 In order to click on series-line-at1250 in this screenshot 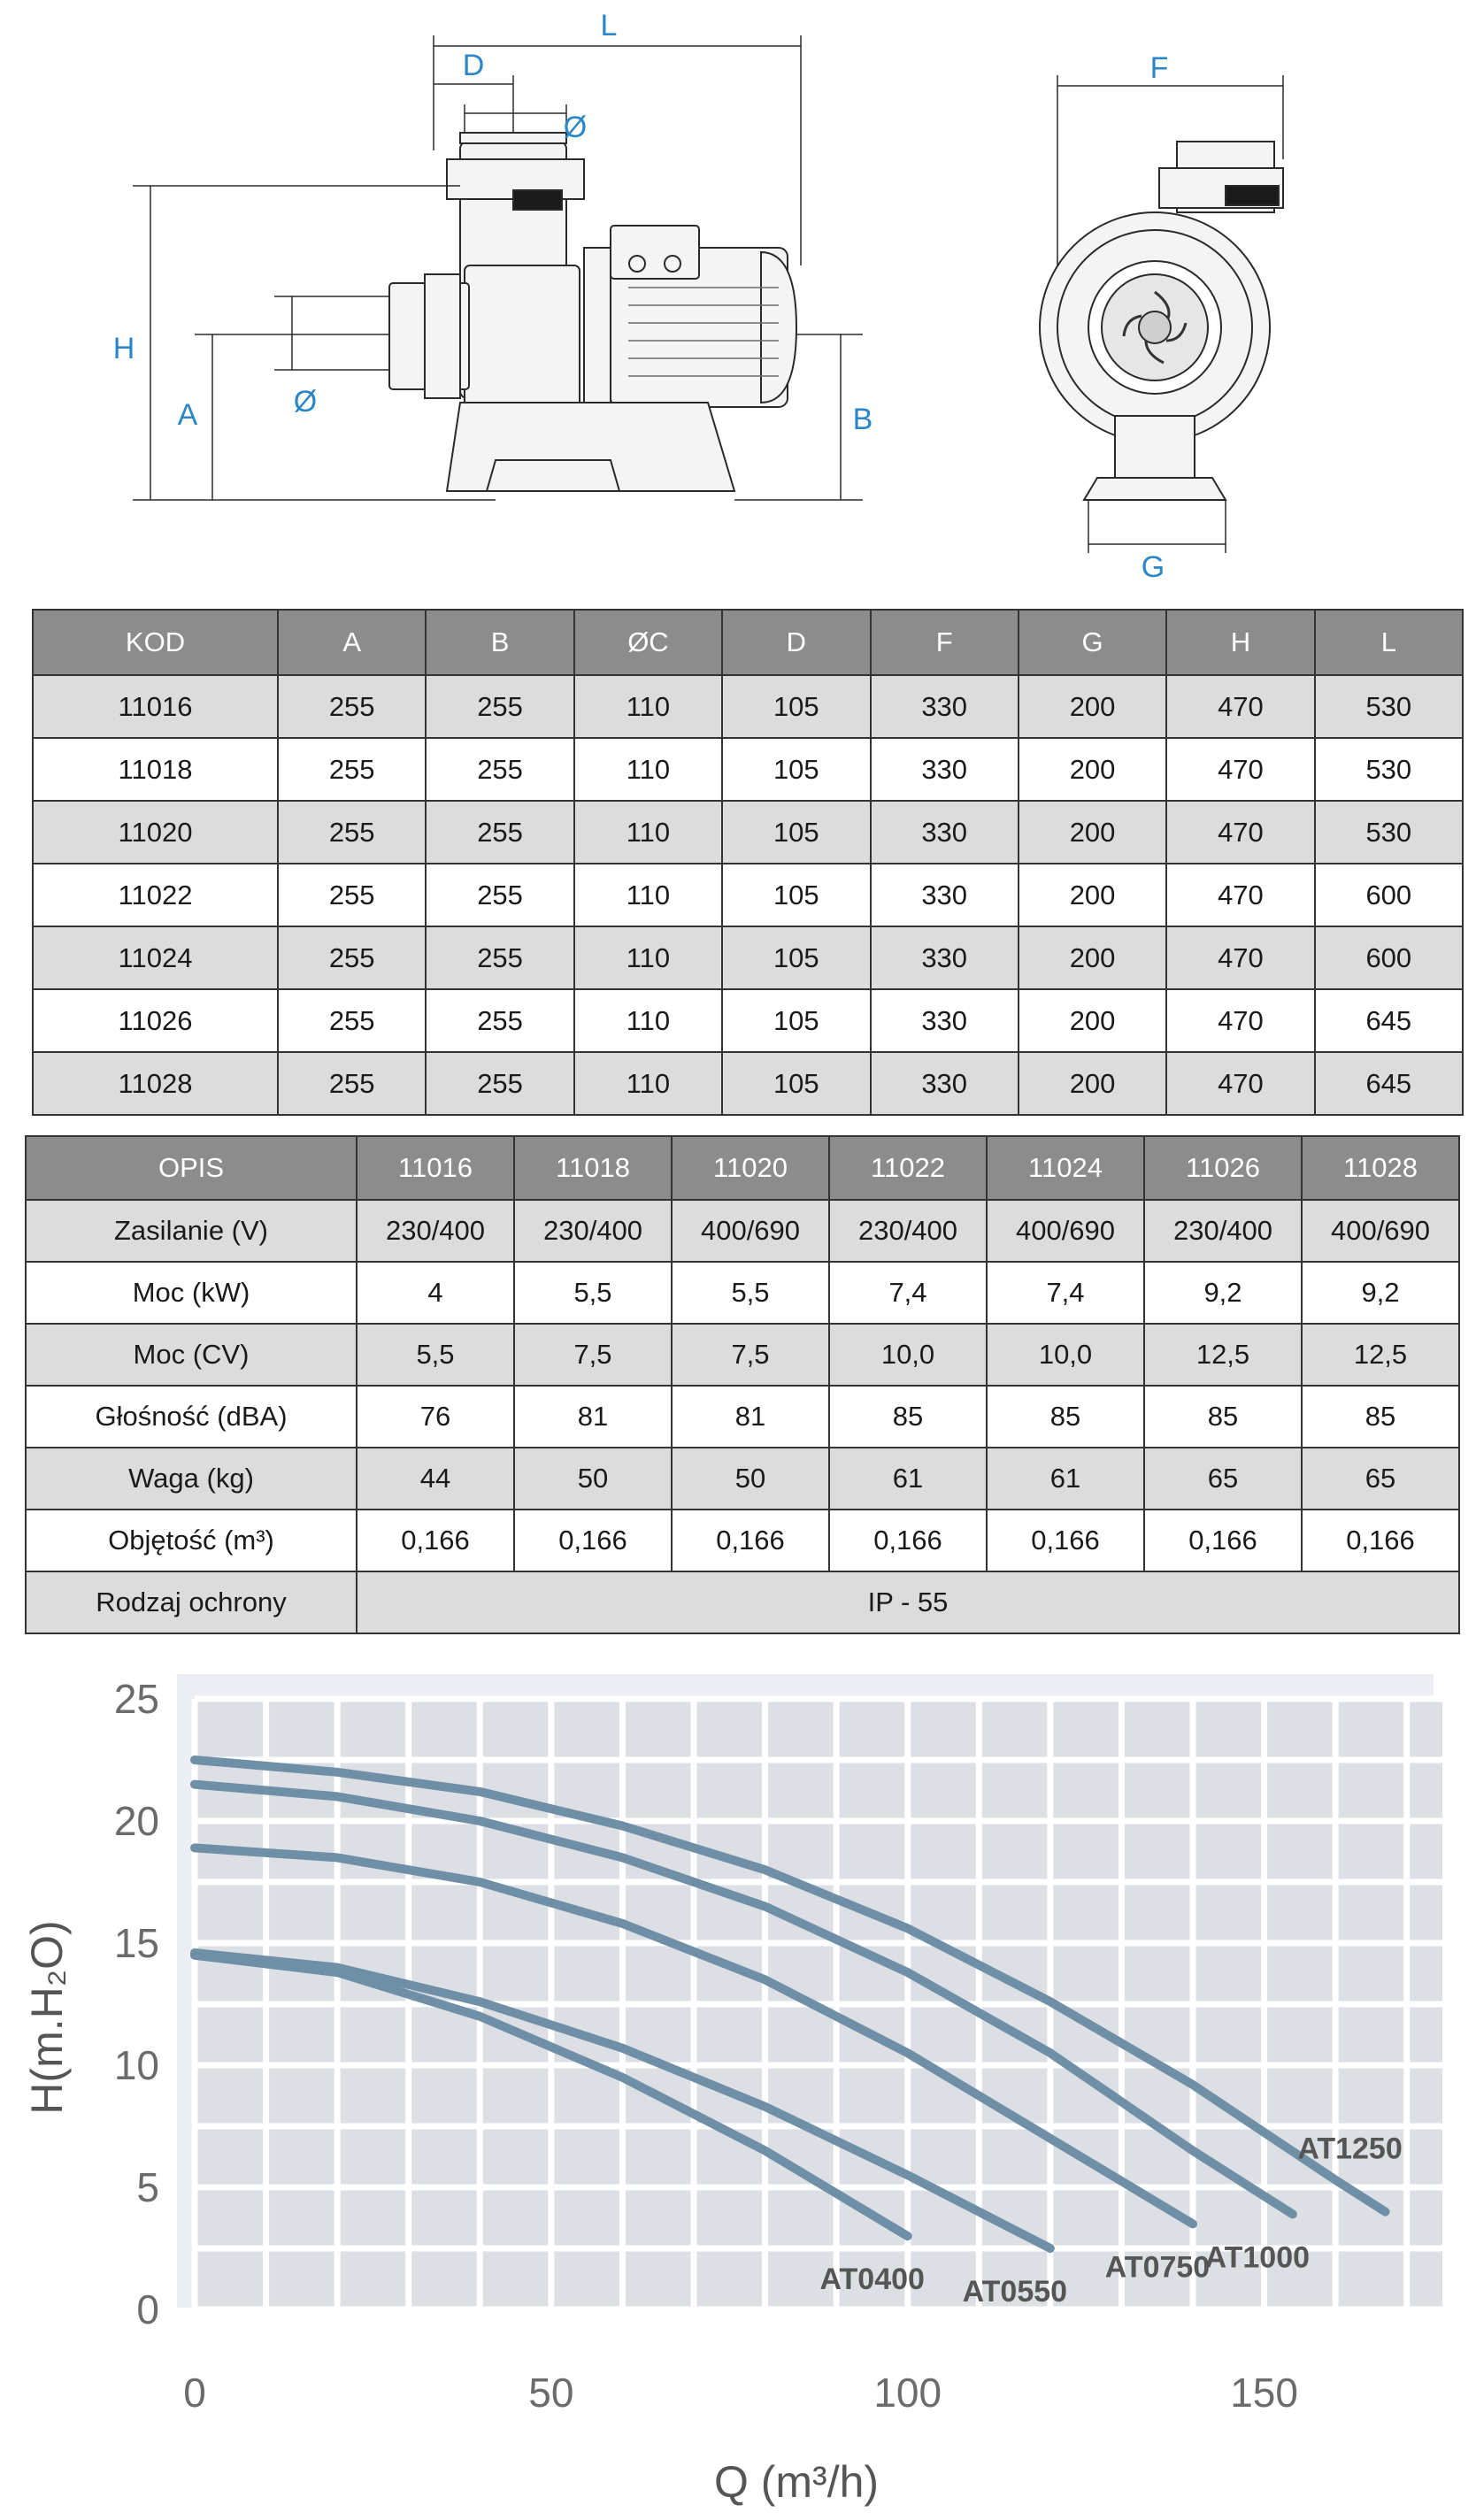, I will do `click(790, 1986)`.